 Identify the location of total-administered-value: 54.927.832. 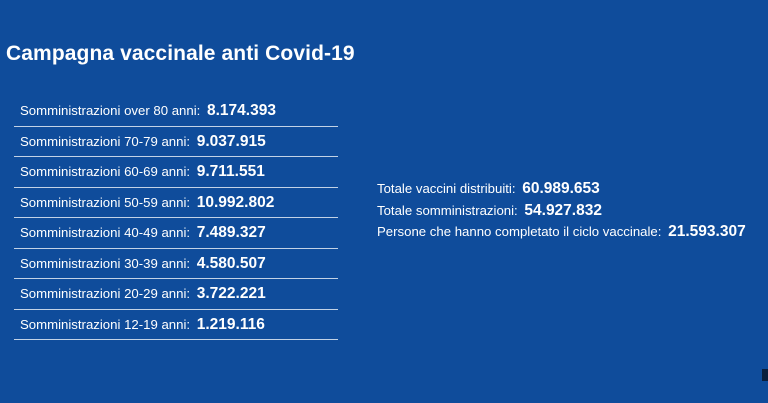
(563, 210).